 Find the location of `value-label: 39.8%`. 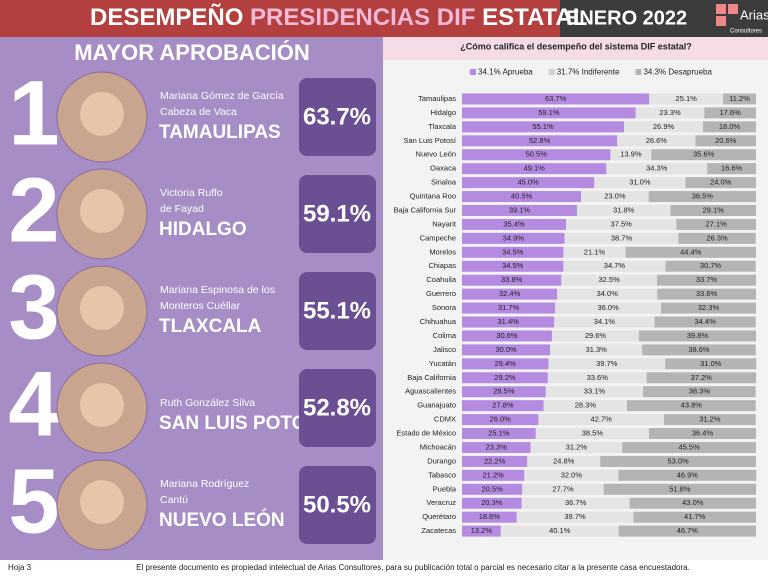

value-label: 39.8% is located at coordinates (698, 335).